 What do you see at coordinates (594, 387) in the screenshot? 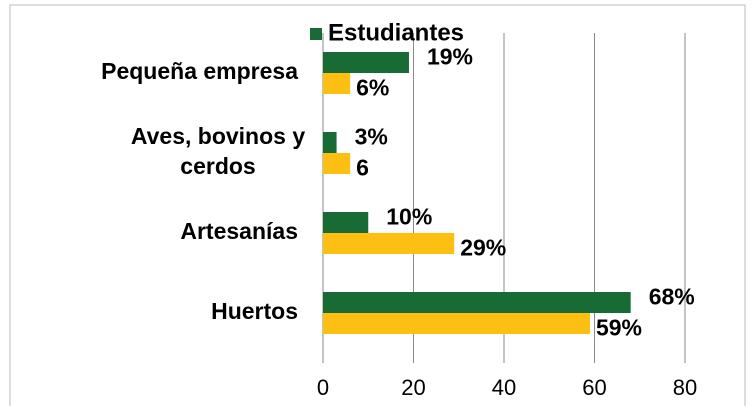
I see `x-tick-label: 60` at bounding box center [594, 387].